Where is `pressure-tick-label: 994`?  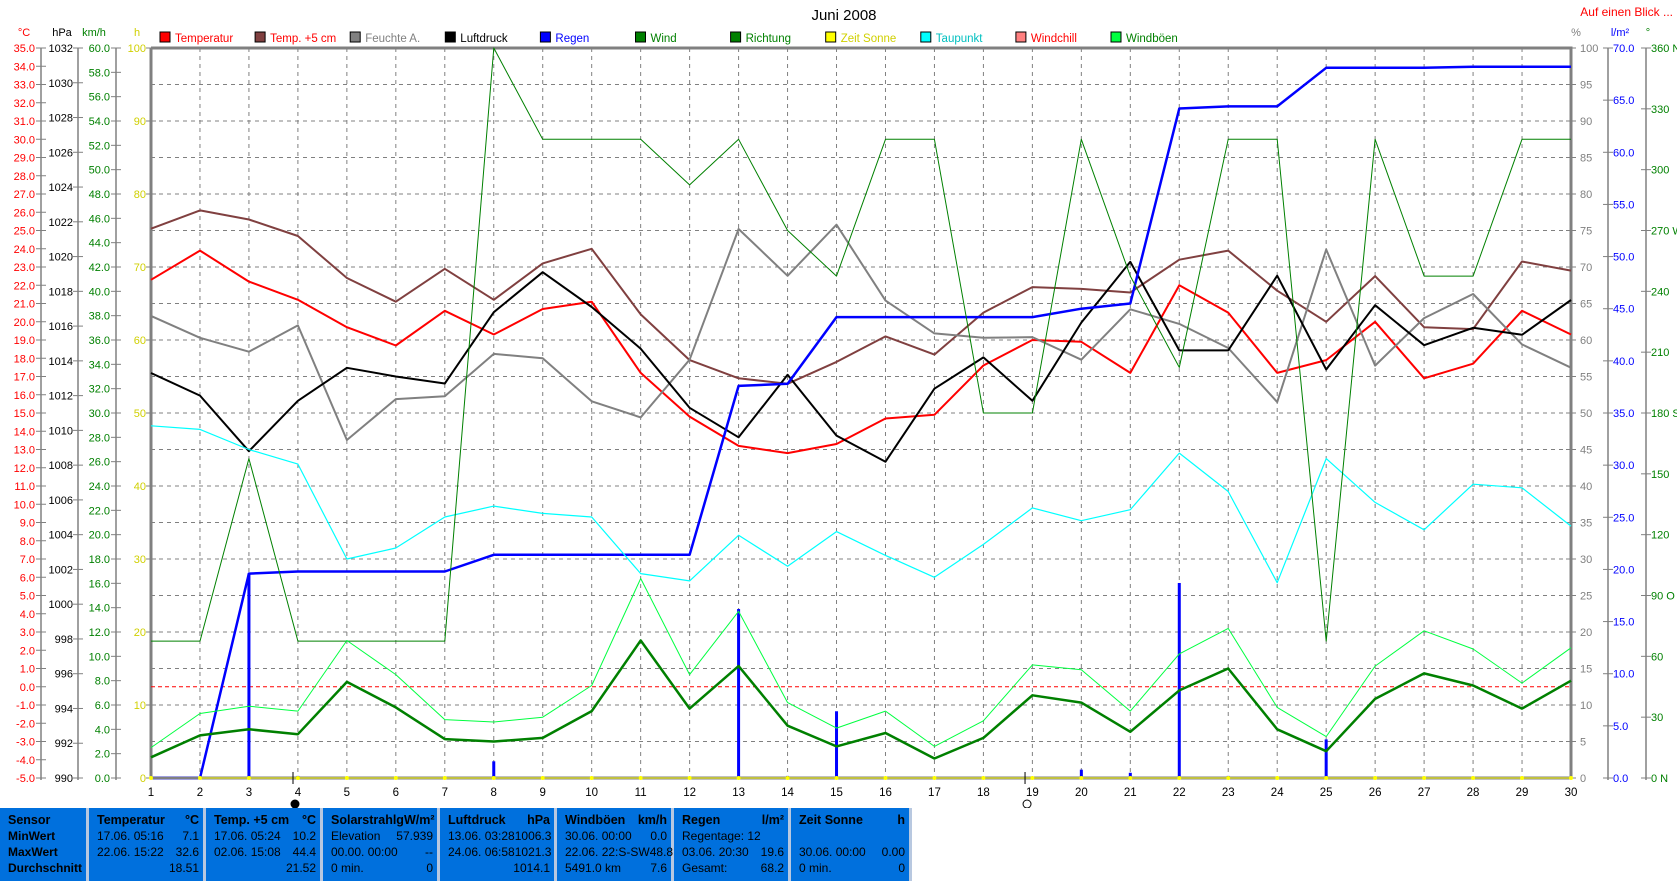
pressure-tick-label: 994 is located at coordinates (64, 709).